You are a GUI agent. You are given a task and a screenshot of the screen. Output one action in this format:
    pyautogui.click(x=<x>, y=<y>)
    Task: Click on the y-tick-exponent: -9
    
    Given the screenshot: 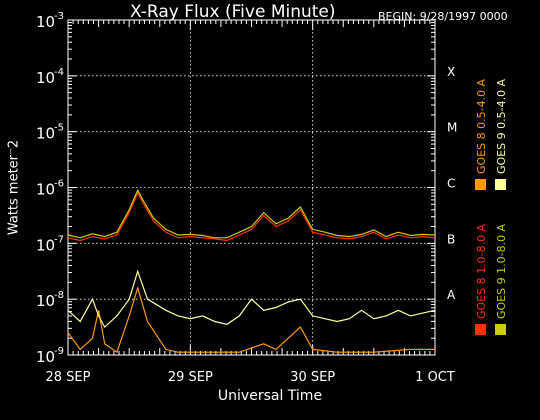 What is the action you would take?
    pyautogui.click(x=59, y=351)
    